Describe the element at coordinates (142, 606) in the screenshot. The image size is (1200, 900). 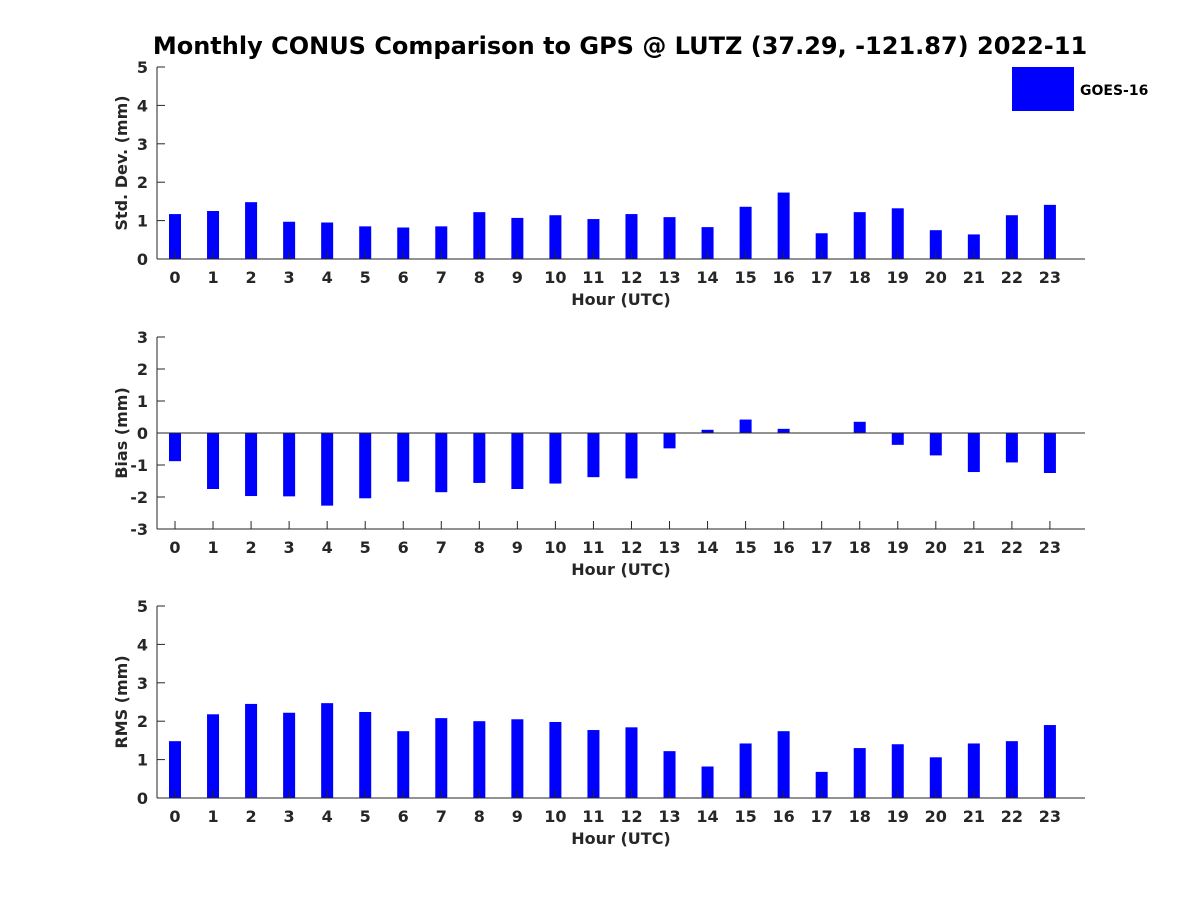
I see `y-tick-label: 5` at that location.